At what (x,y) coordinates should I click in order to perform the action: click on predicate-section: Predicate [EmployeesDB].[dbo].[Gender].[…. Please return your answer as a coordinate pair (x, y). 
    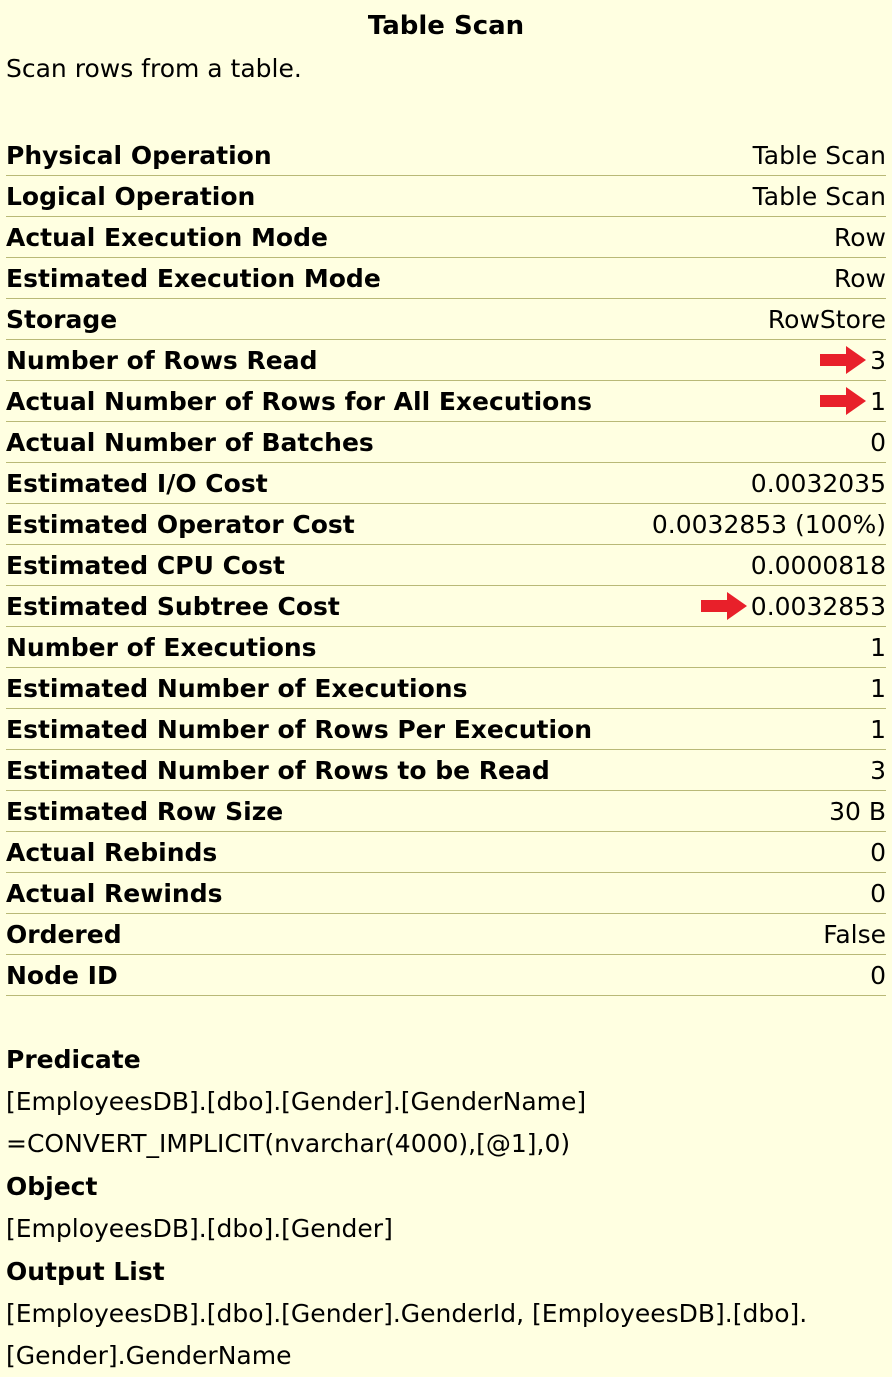
    Looking at the image, I should click on (446, 1101).